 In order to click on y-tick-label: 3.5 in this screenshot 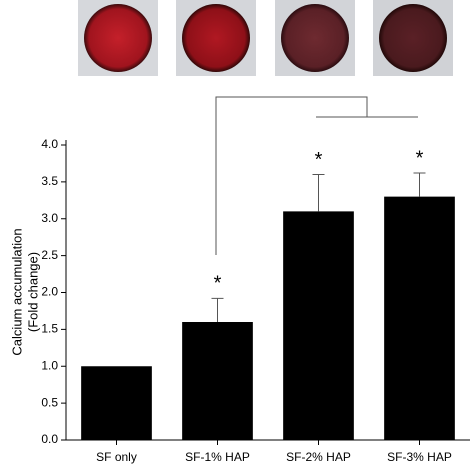, I will do `click(49, 181)`.